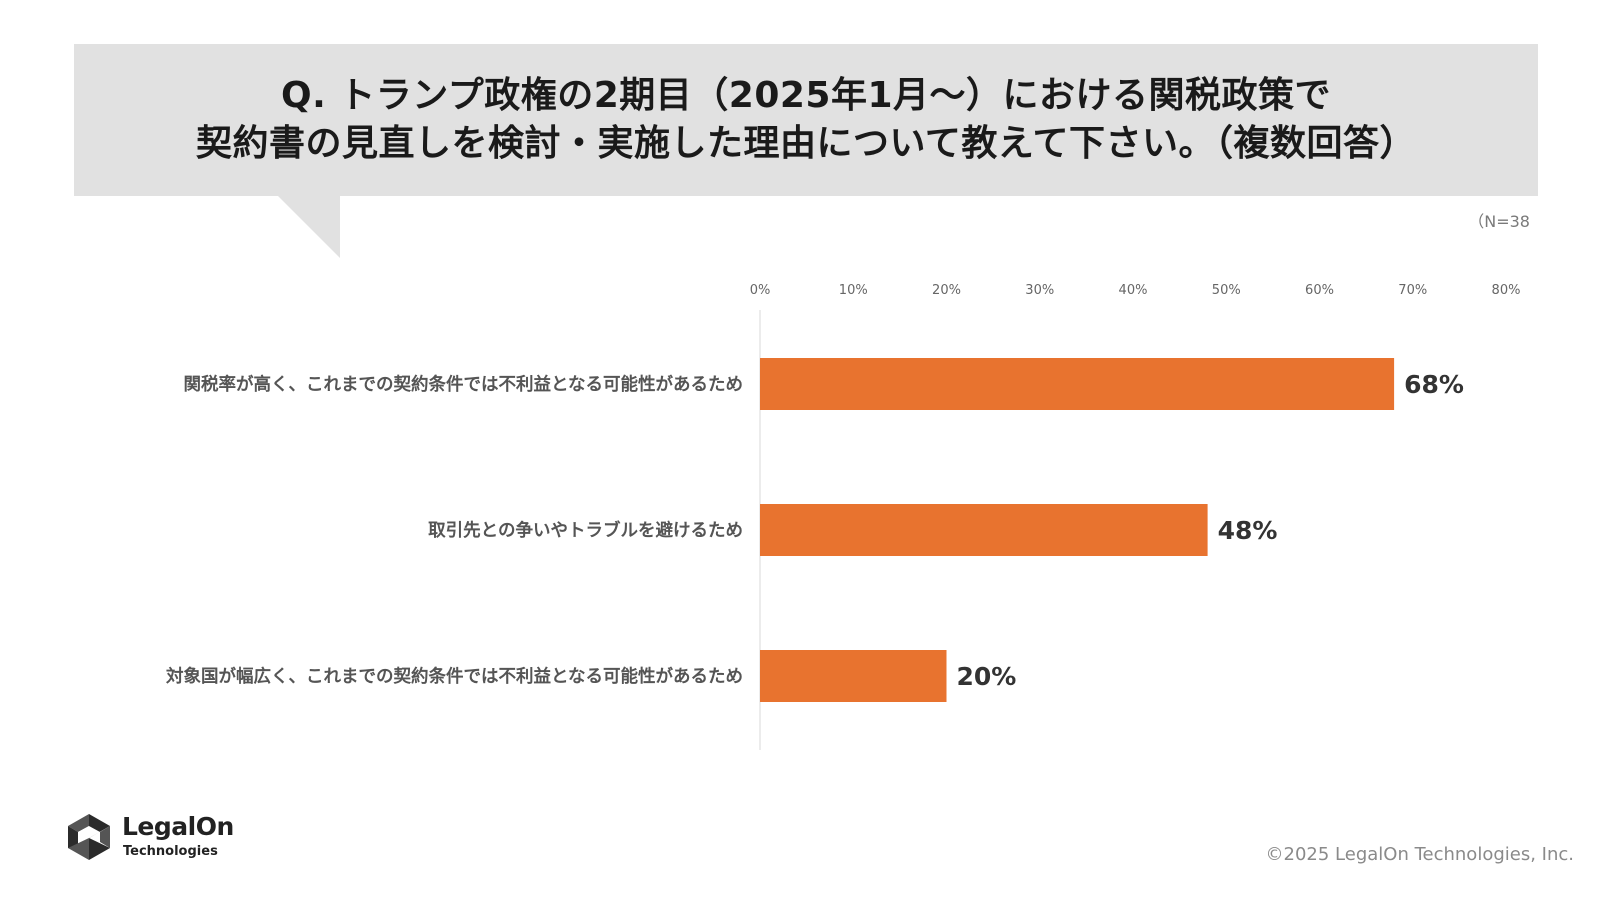  Describe the element at coordinates (806, 143) in the screenshot. I see `question-line-2: 契約書の見直しを検討・実施した理由について教えて下さい。（複数回答）` at that location.